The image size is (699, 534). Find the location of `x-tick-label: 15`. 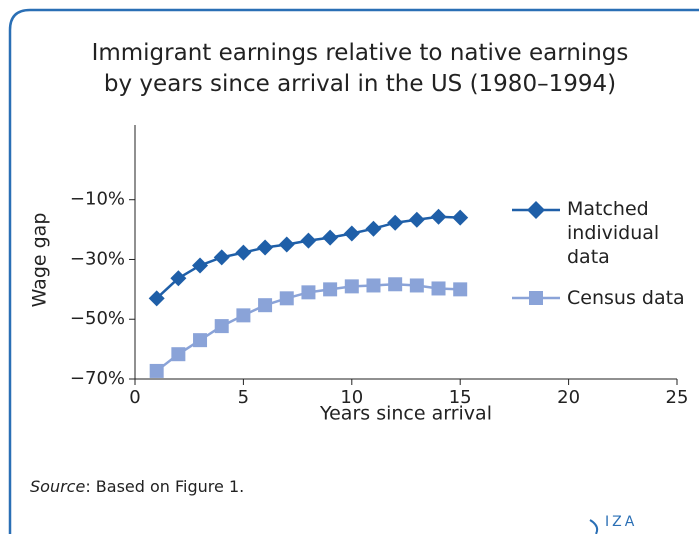

x-tick-label: 15 is located at coordinates (460, 397).